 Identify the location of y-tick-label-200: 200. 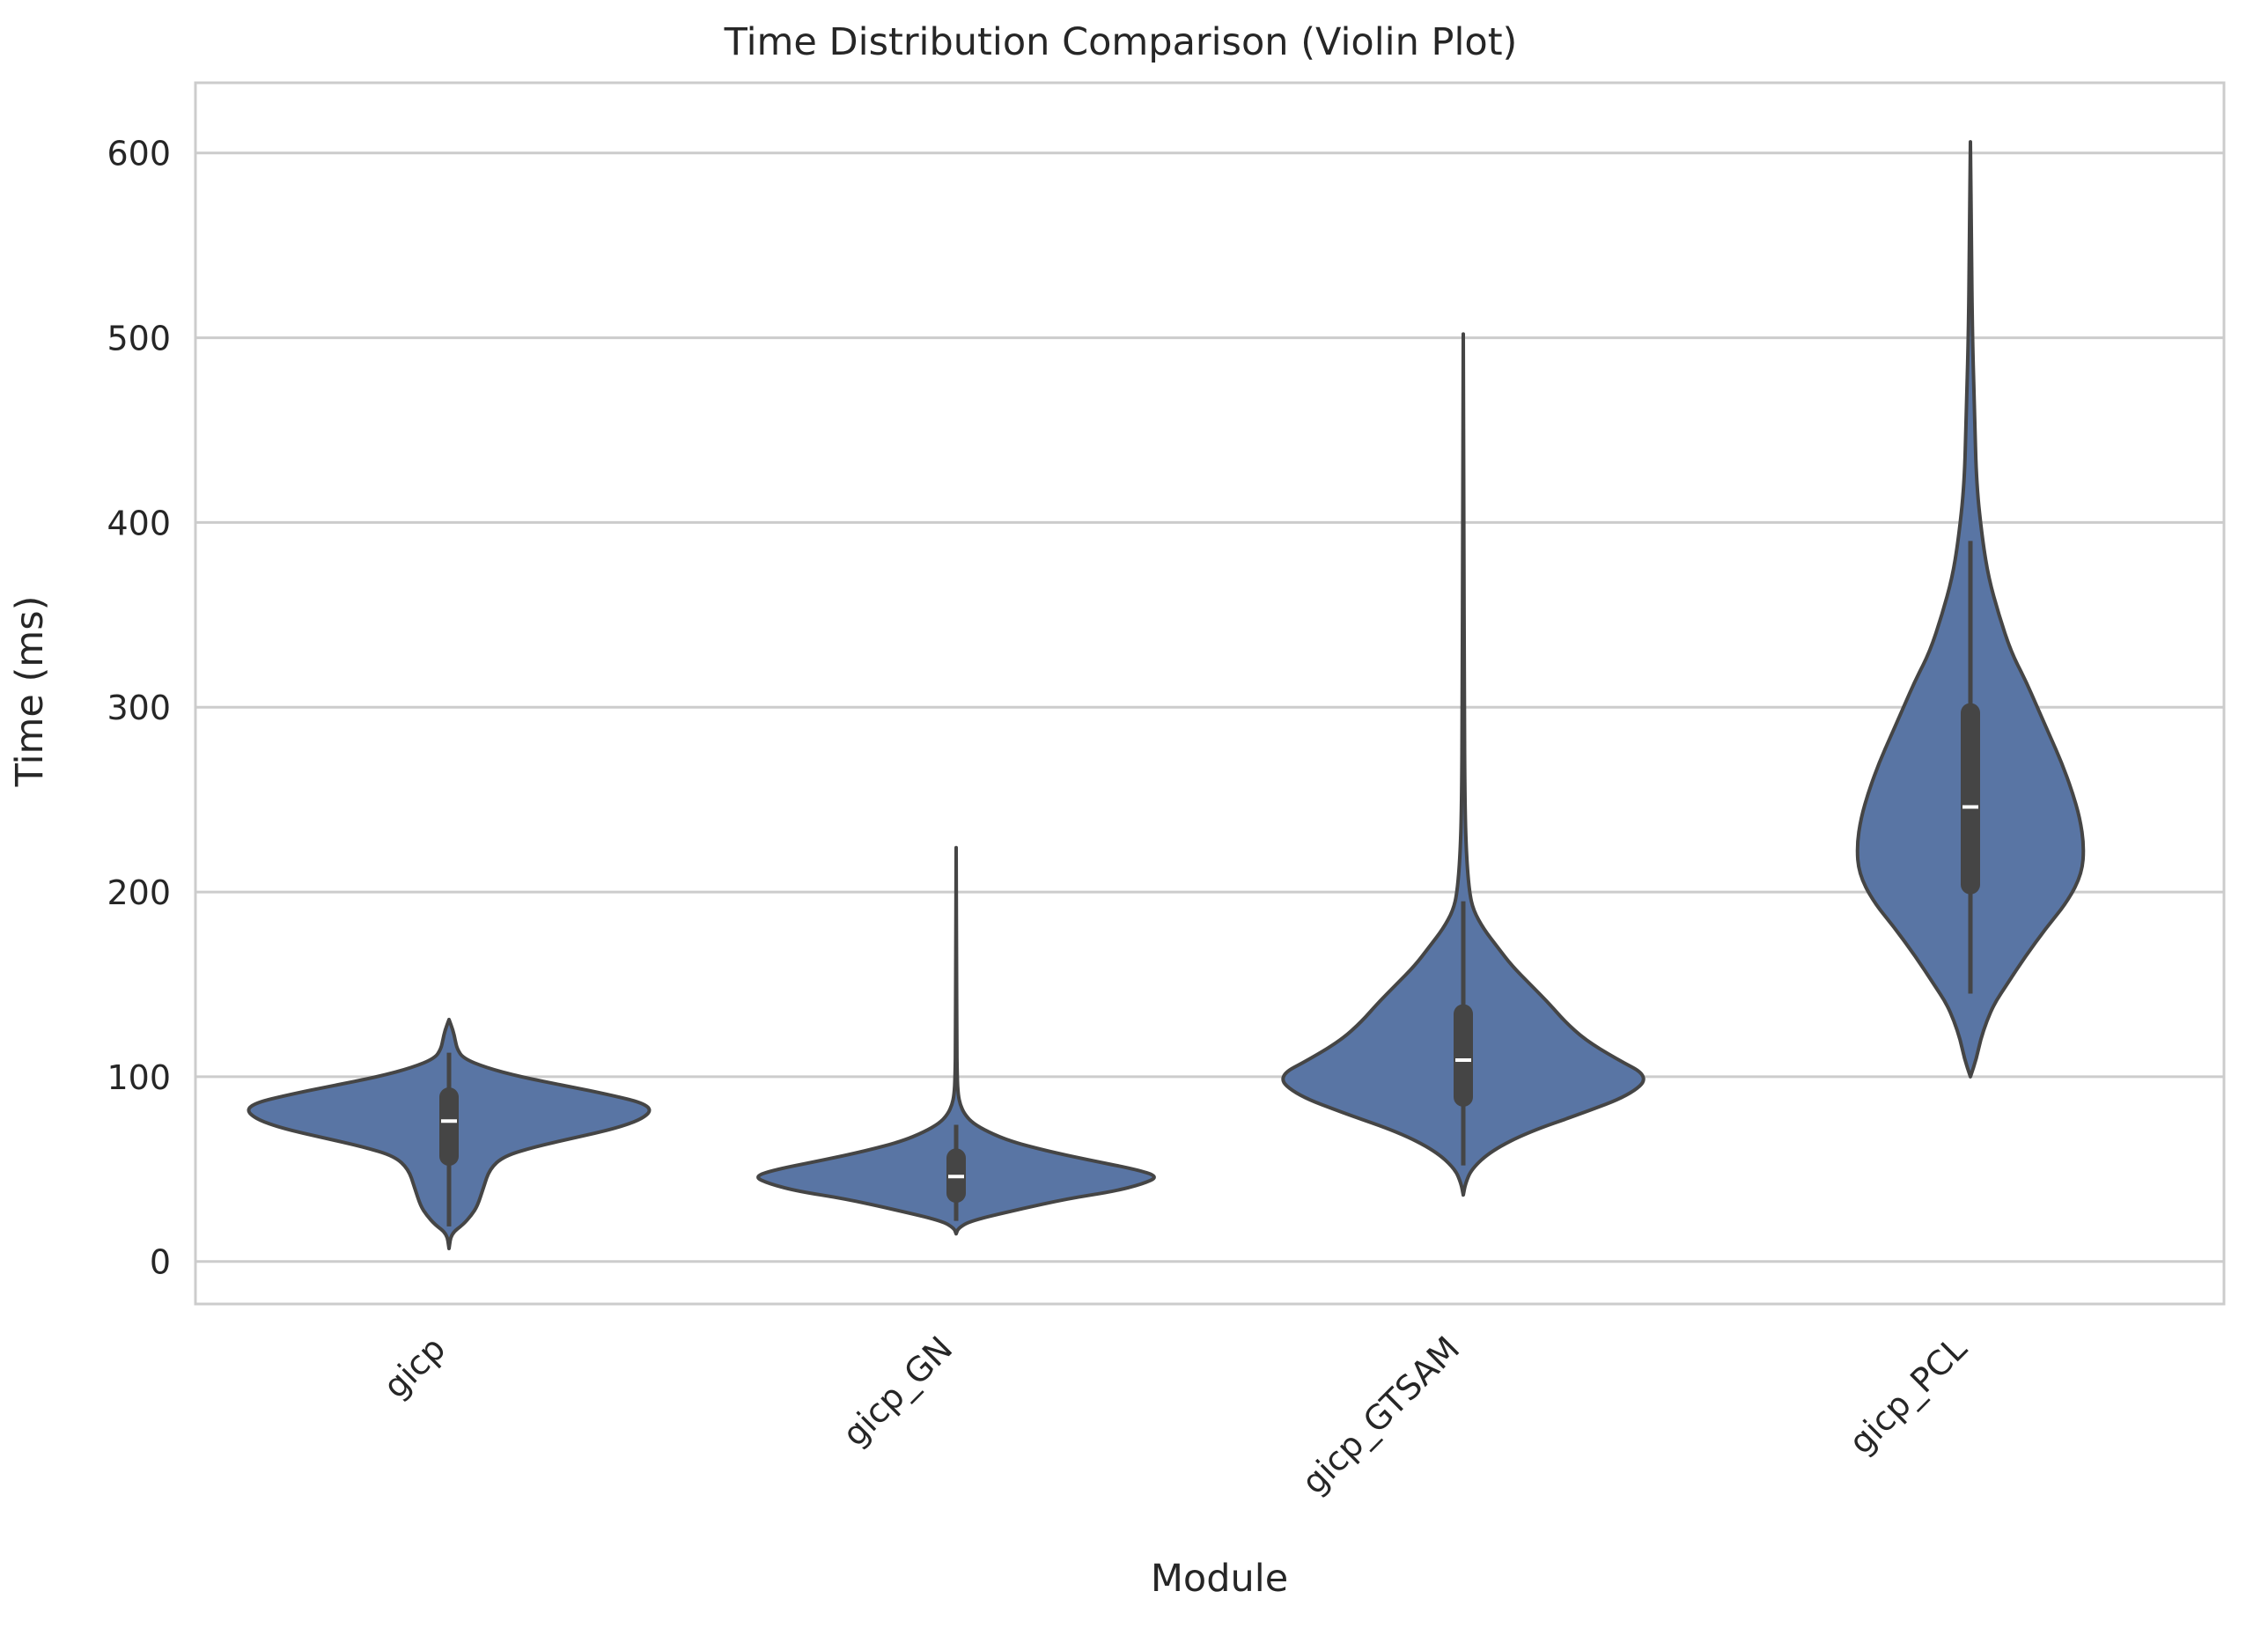
(139, 892).